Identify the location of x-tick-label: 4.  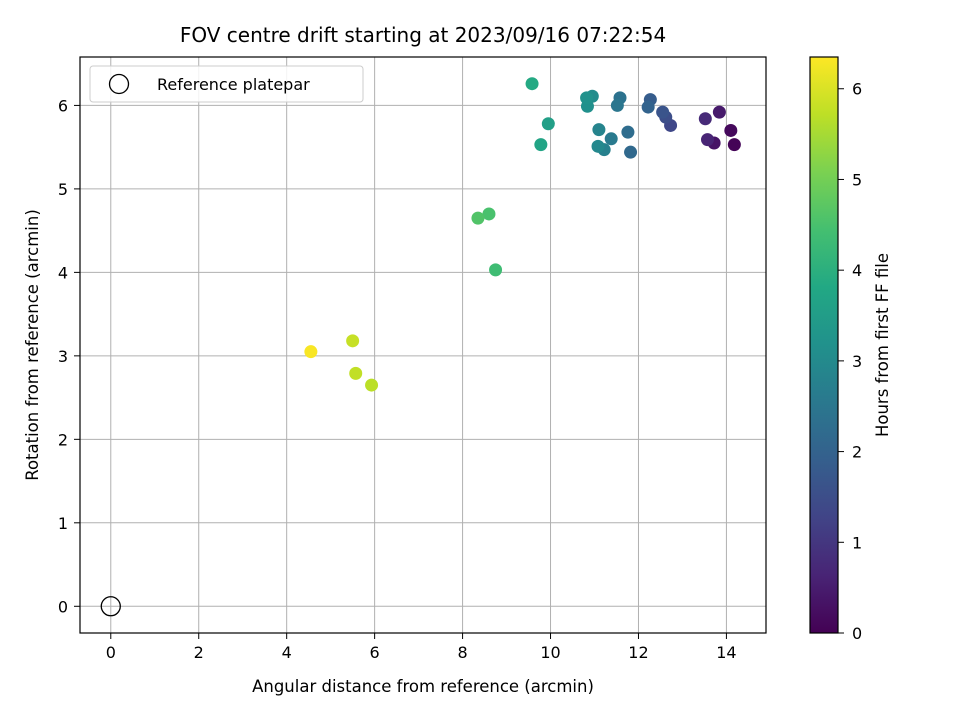
(287, 652).